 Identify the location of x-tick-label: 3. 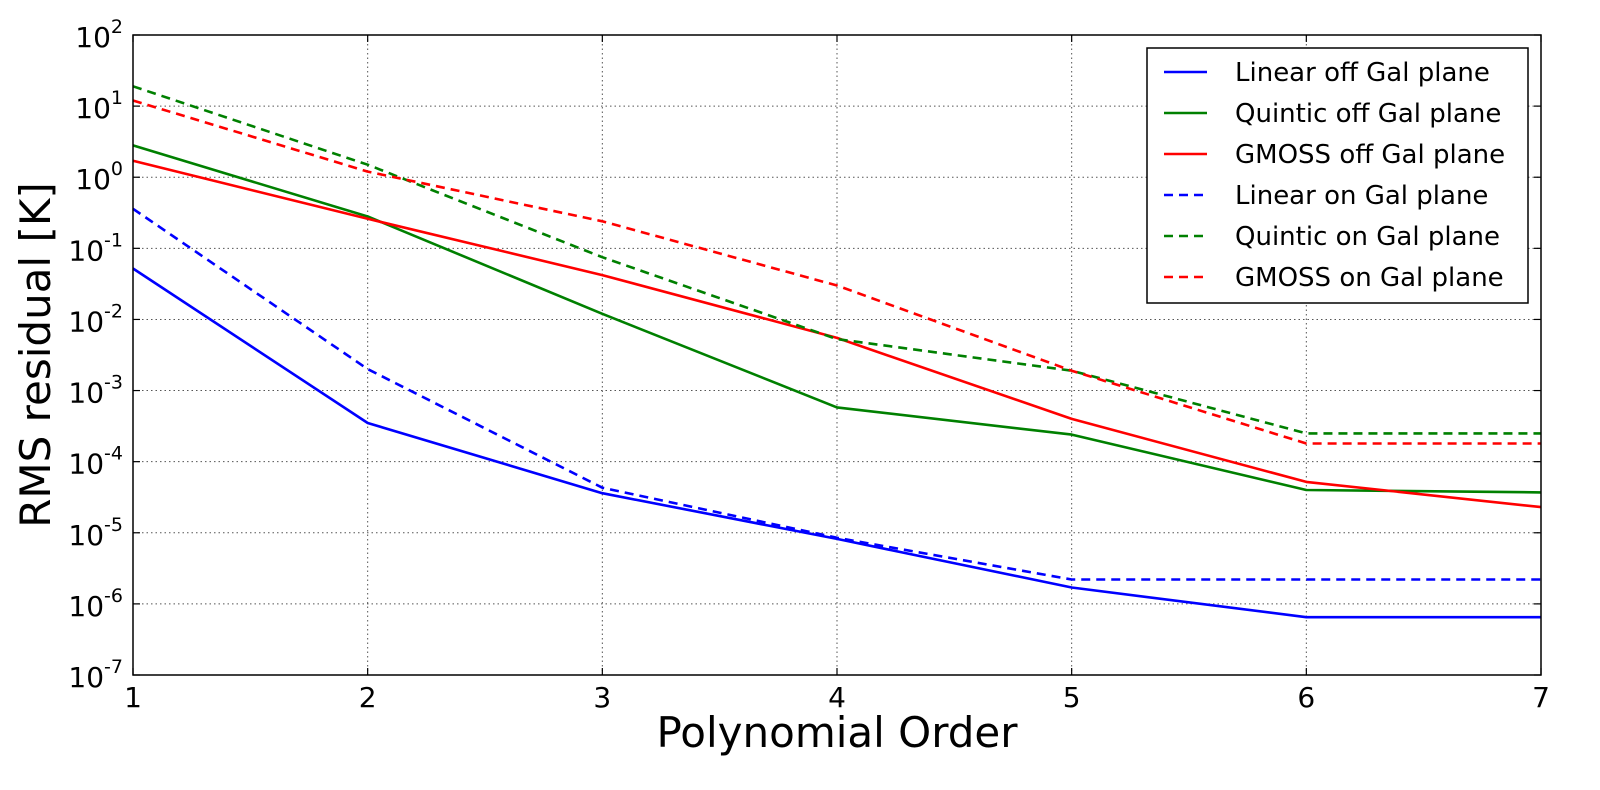
(602, 697).